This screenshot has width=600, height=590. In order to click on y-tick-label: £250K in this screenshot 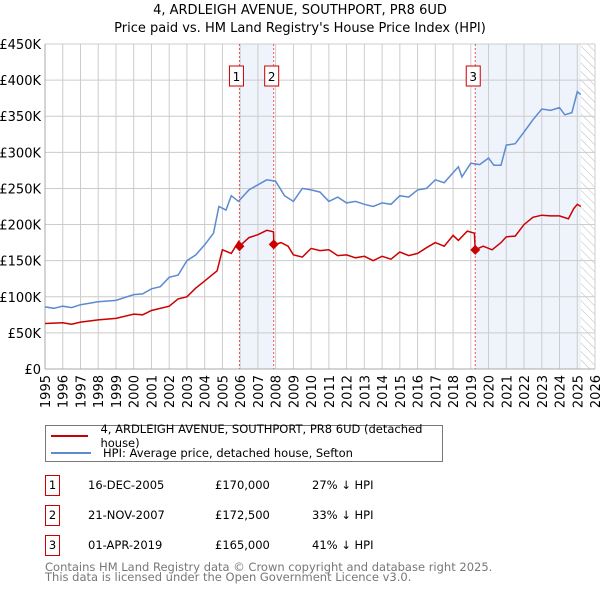, I will do `click(20, 189)`.